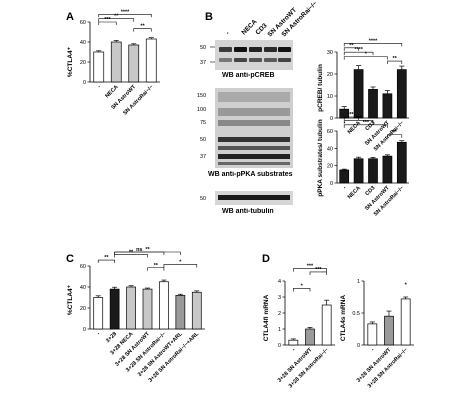  I want to click on blot-ppka: 150 100 75 50 37, so click(245, 128).